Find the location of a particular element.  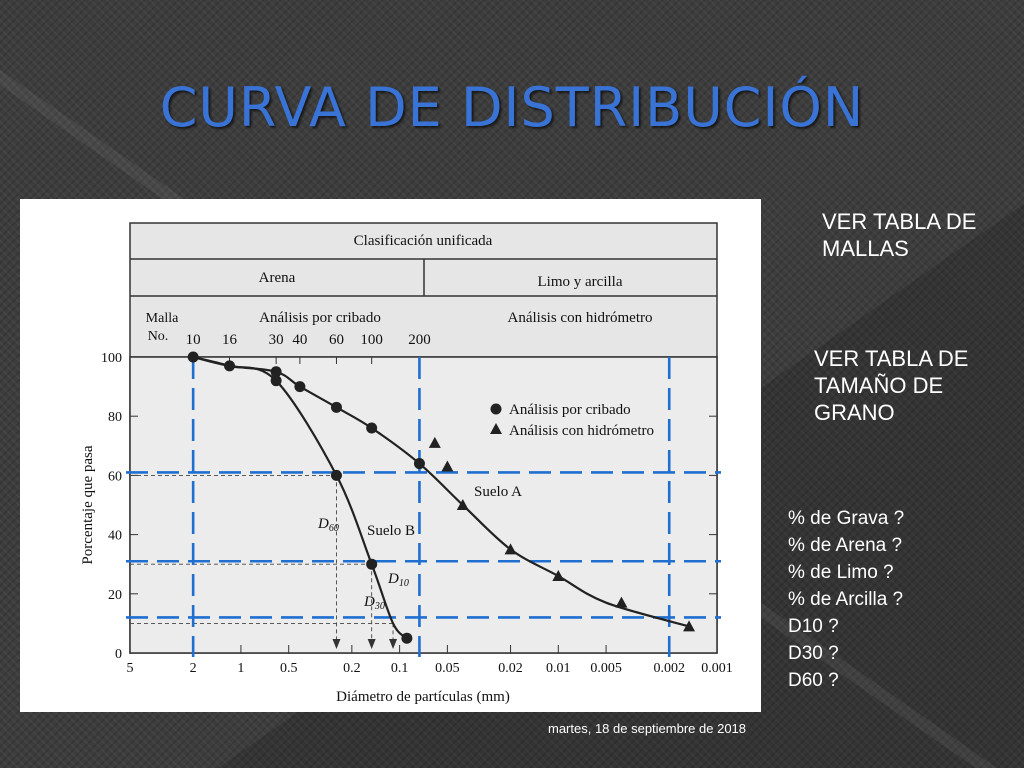

question-d30: D30 ? is located at coordinates (813, 653).